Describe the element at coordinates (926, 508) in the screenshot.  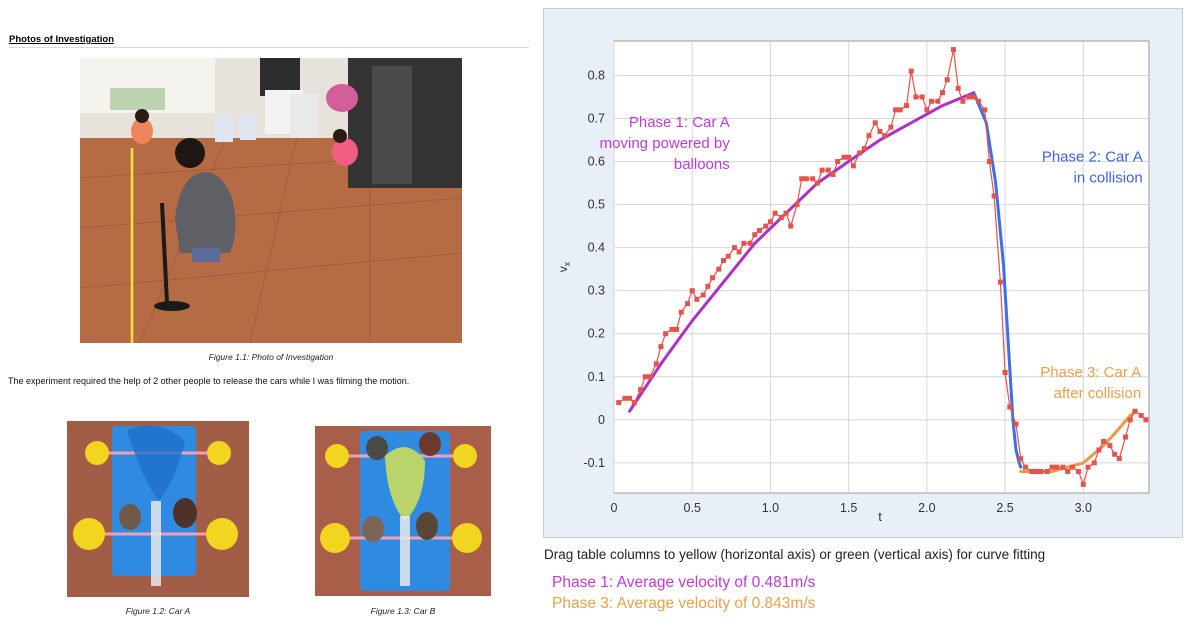
I see `x-tick-label: 2.0` at that location.